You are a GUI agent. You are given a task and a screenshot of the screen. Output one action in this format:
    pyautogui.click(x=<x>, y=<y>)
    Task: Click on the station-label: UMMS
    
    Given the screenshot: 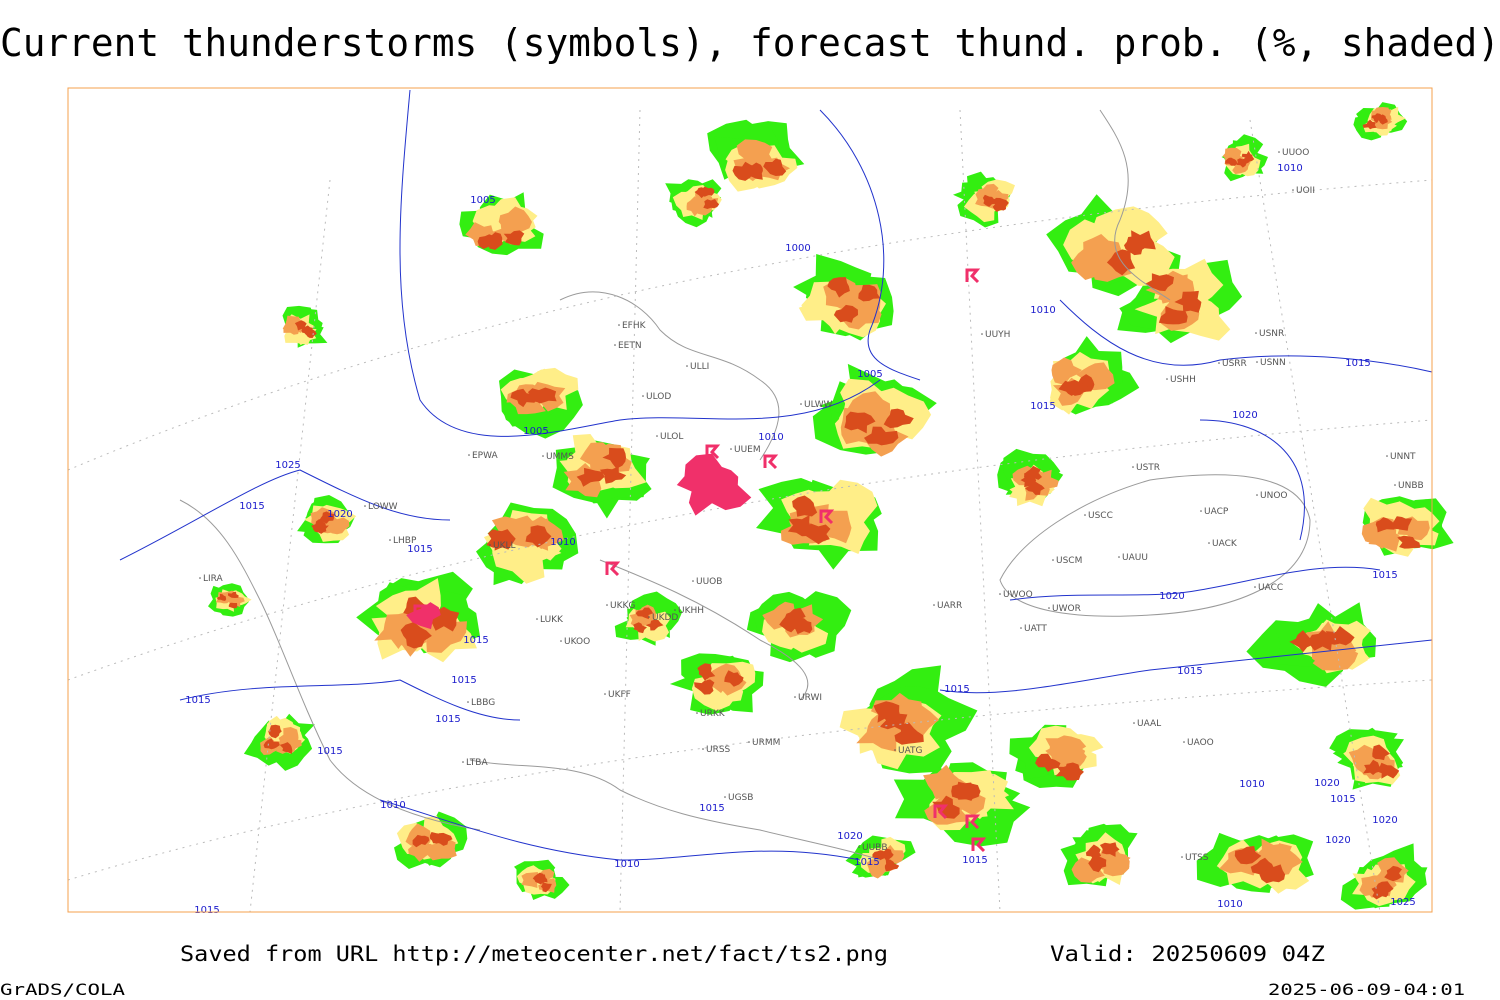 What is the action you would take?
    pyautogui.click(x=560, y=457)
    